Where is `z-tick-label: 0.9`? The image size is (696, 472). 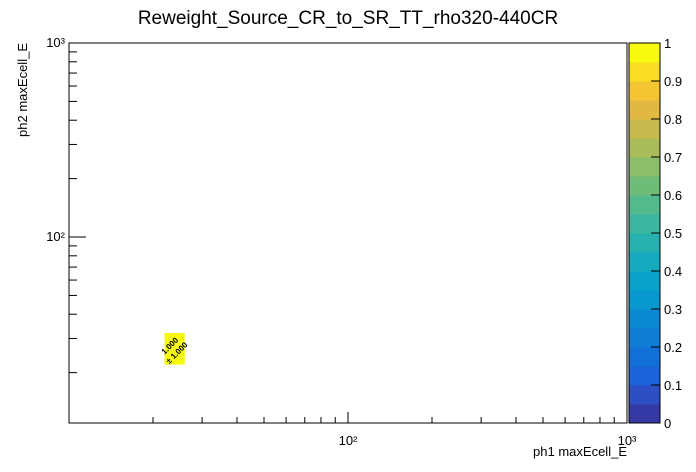
z-tick-label: 0.9 is located at coordinates (673, 81).